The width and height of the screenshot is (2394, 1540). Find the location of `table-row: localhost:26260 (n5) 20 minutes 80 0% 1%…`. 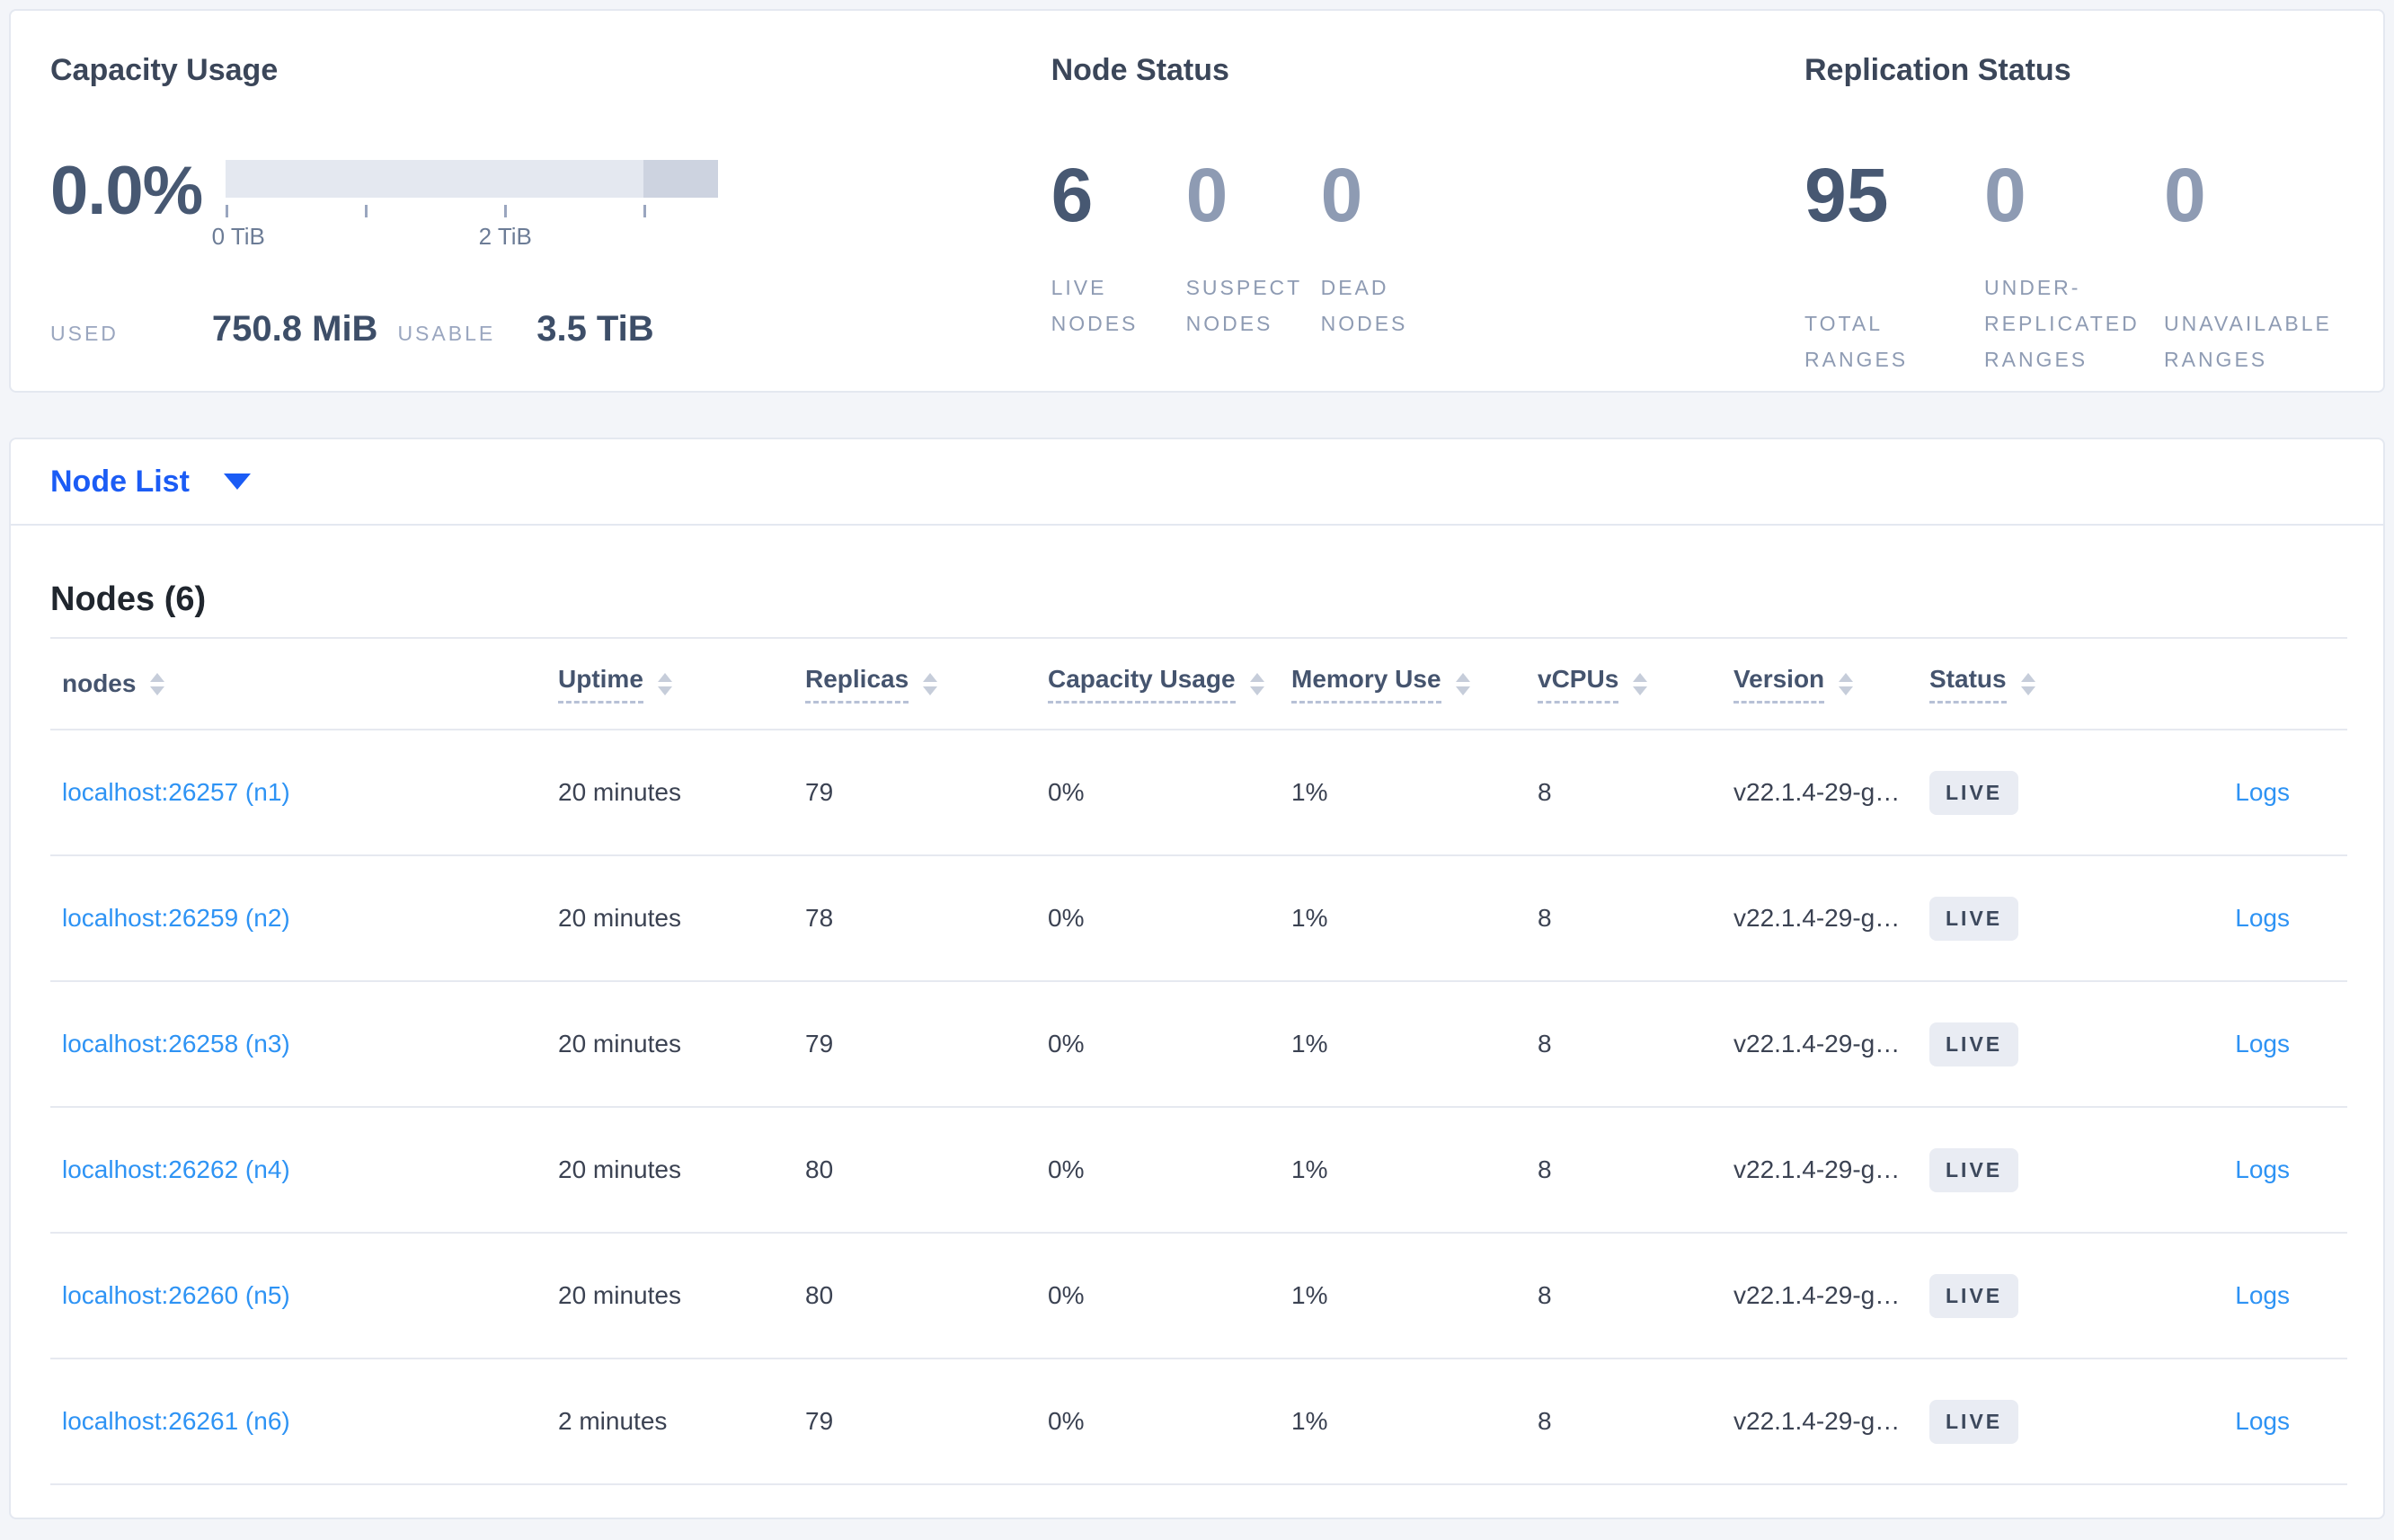

table-row: localhost:26260 (n5) 20 minutes 80 0% 1%… is located at coordinates (1198, 1296).